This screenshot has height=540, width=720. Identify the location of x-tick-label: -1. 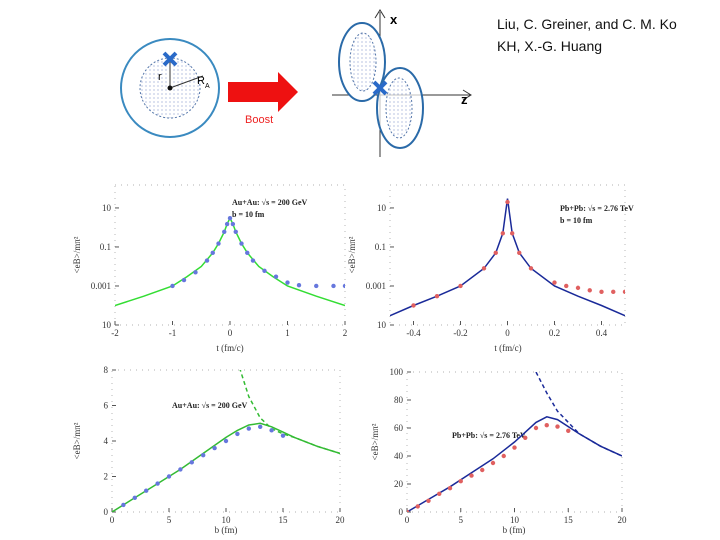
(173, 333).